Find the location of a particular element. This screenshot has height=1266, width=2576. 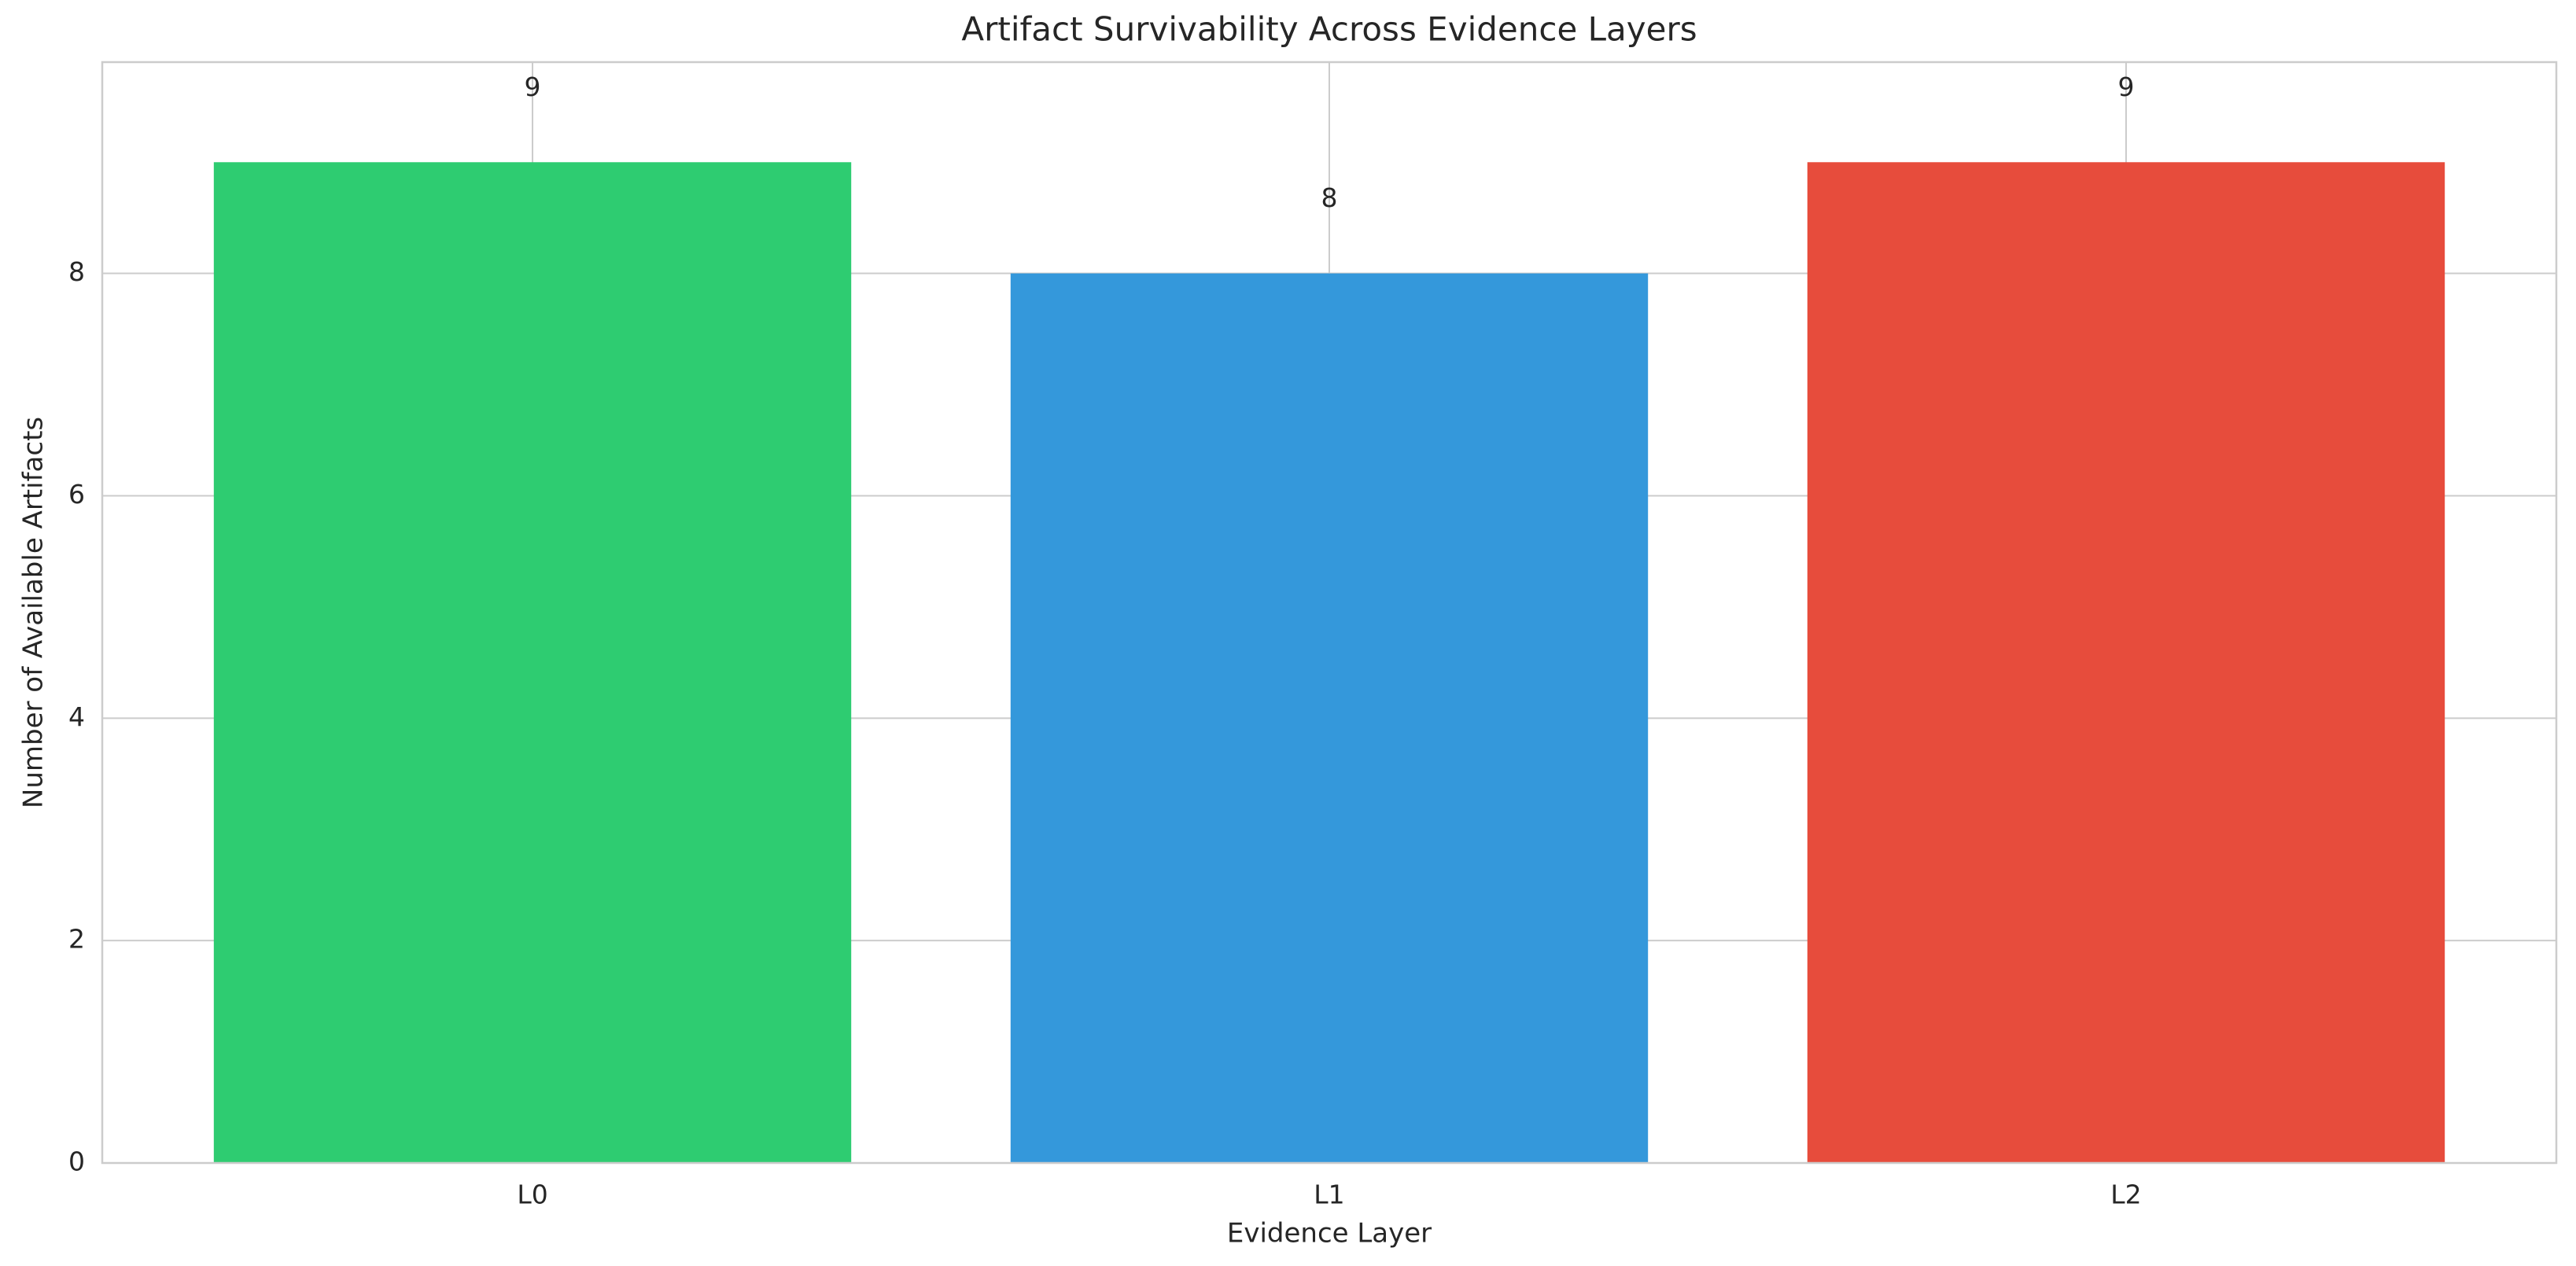

x-tick-label: L2 is located at coordinates (2125, 1195).